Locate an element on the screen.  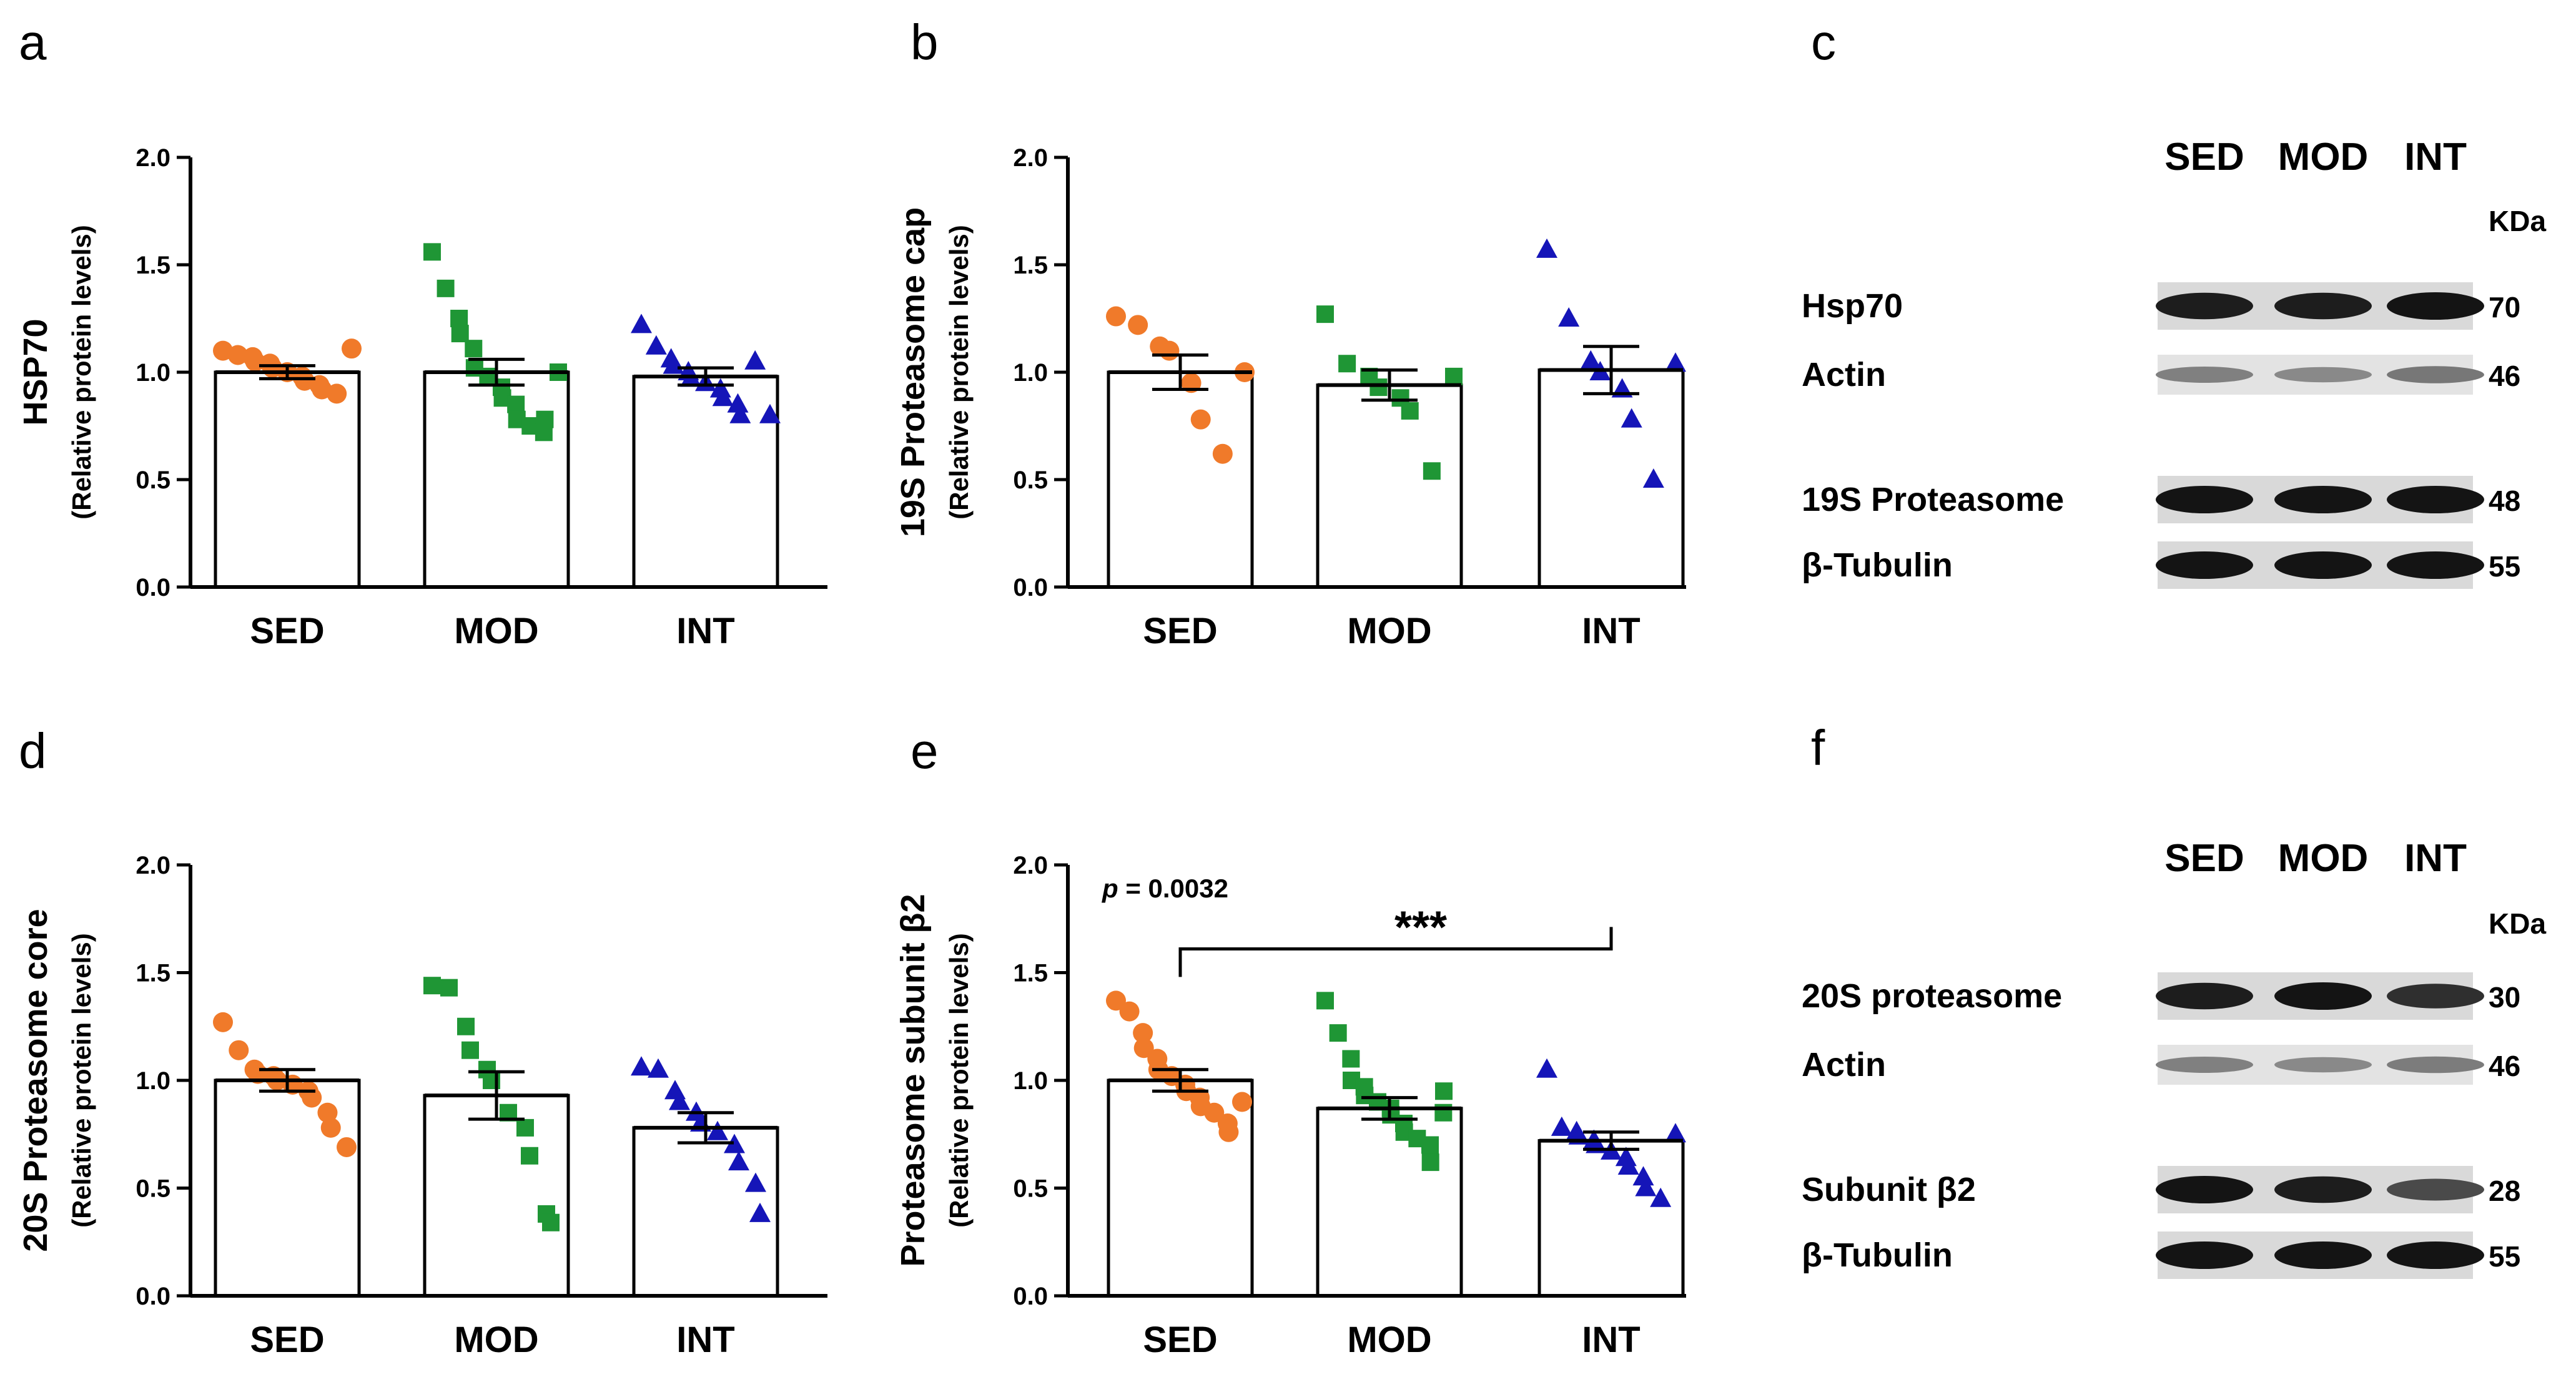
x-tick-label: INT is located at coordinates (705, 1340).